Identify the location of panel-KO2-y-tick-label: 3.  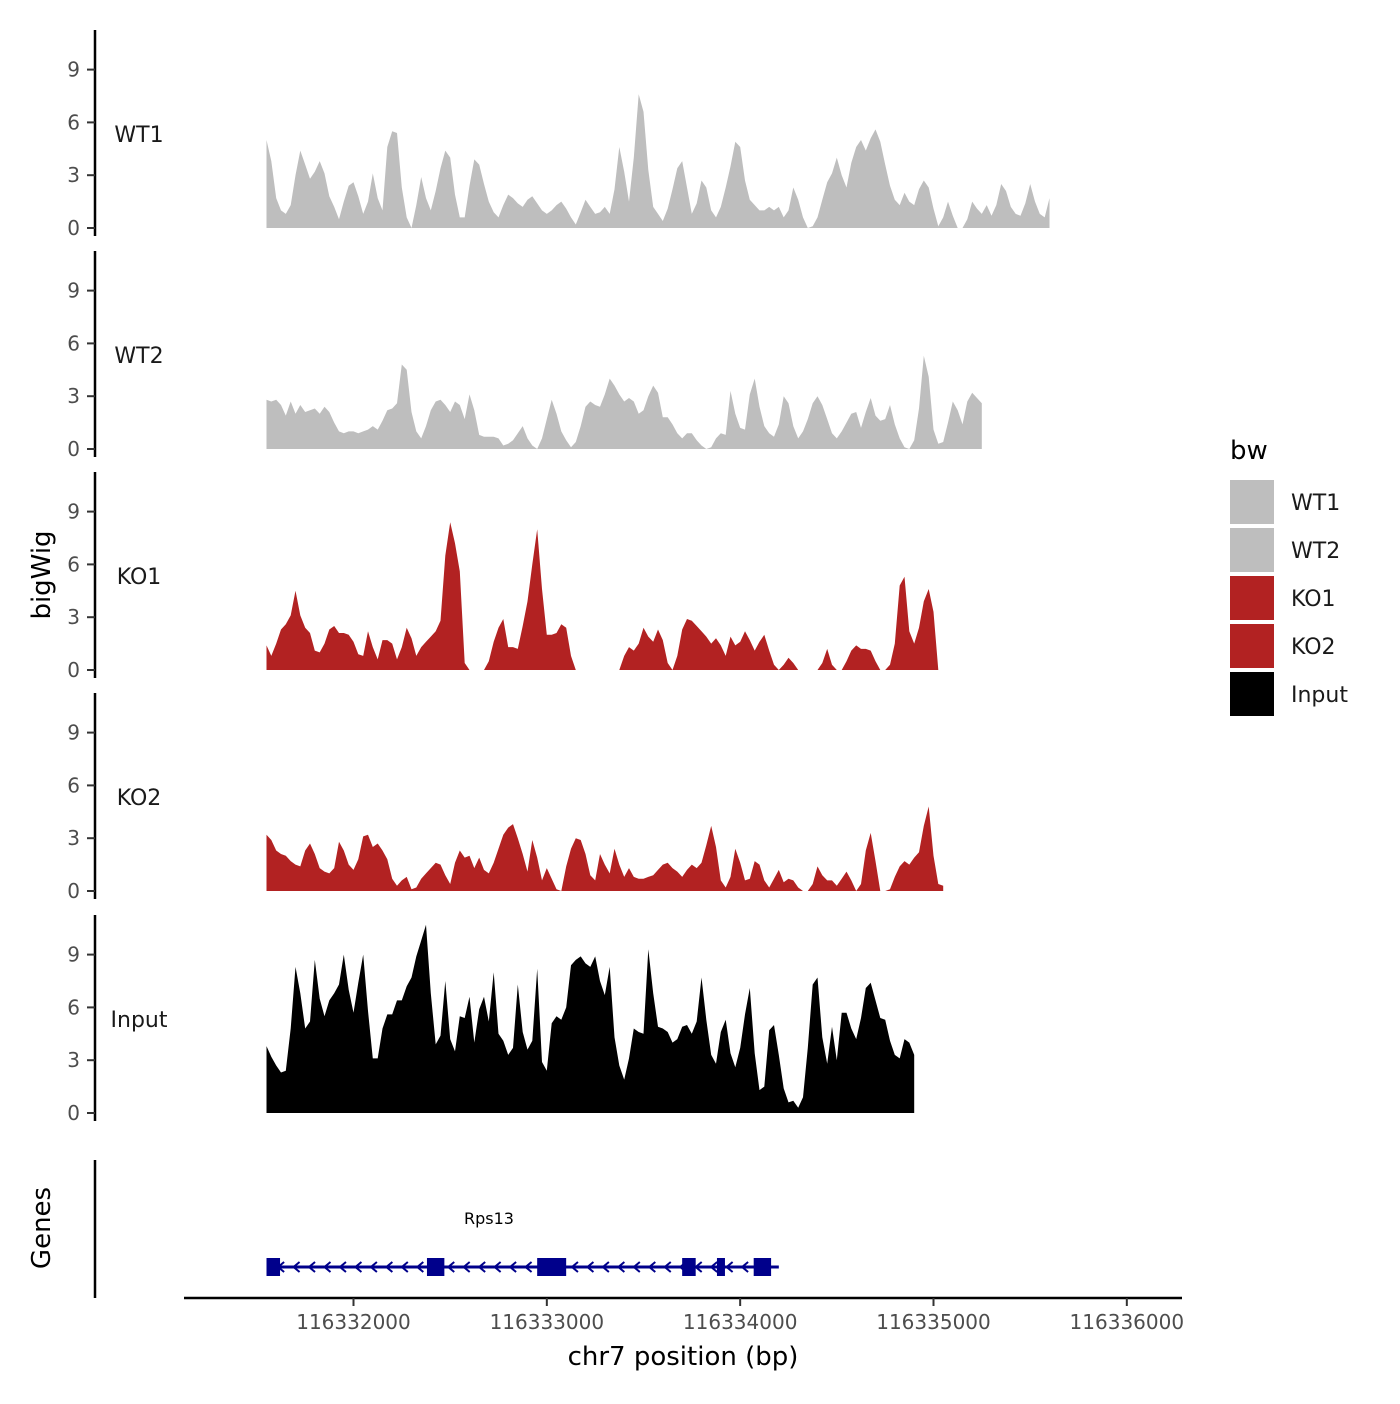
(73, 838).